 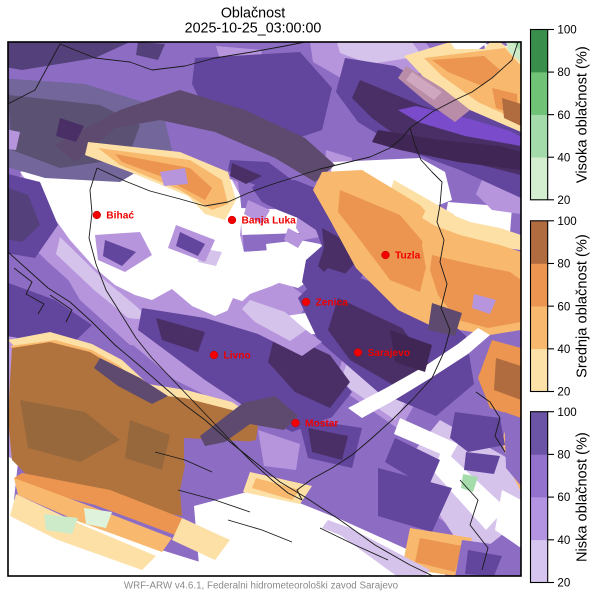 I want to click on svg-text: 2025-10-25_03:00:00, so click(x=253, y=29).